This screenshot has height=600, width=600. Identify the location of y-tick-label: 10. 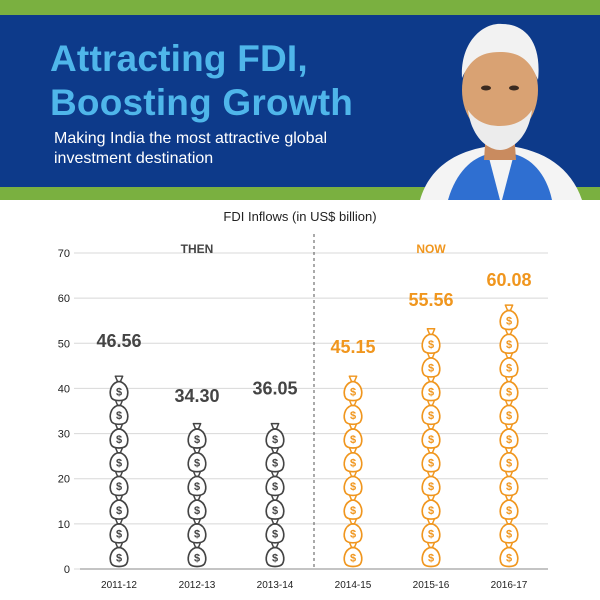
(64, 525).